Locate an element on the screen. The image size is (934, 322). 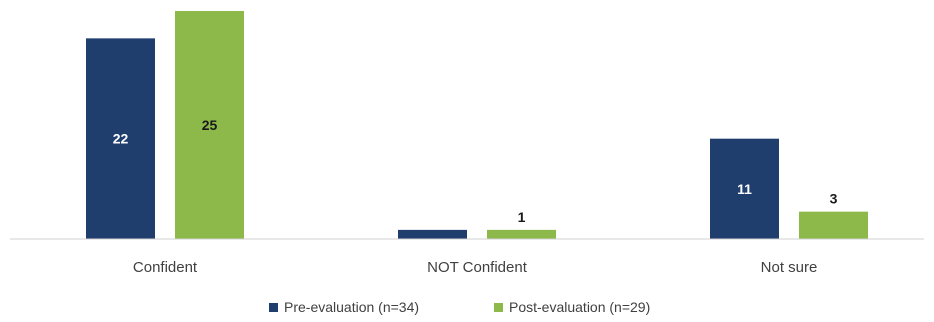
data-label-pre-2: 11 is located at coordinates (744, 189).